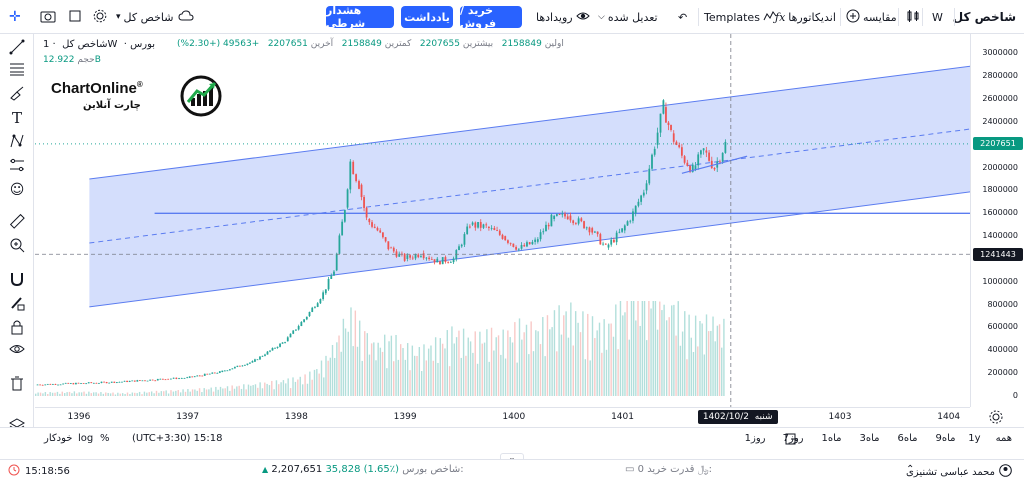  Describe the element at coordinates (740, 17) in the screenshot. I see `templates-button: Templates` at that location.